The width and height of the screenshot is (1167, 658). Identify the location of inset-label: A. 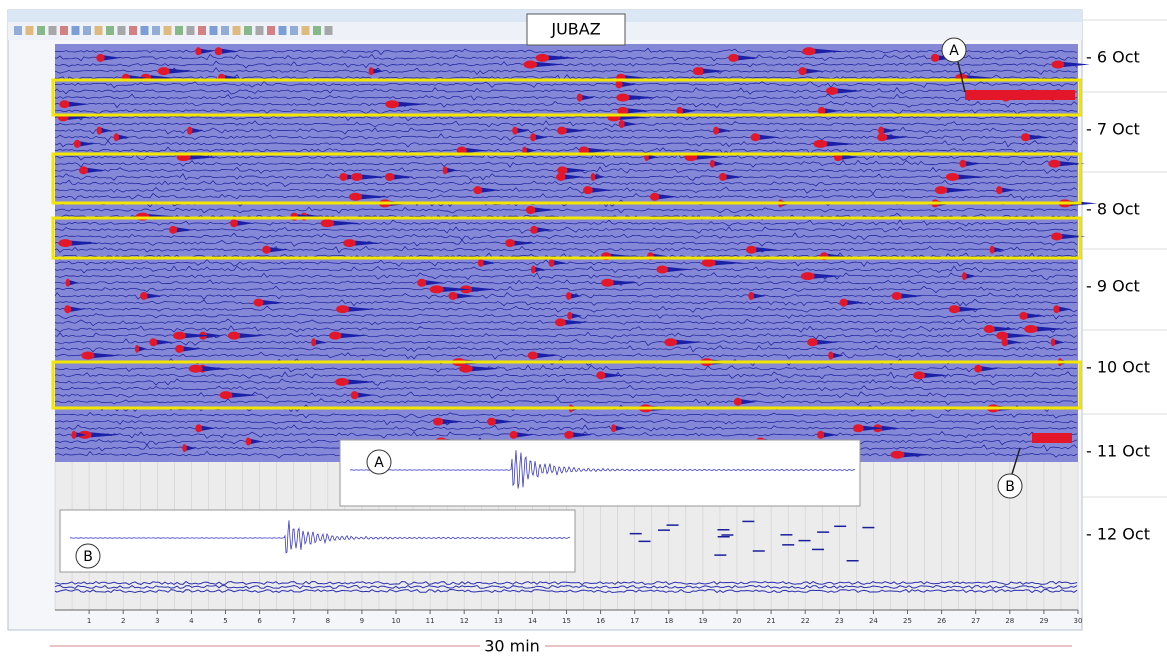
(379, 463).